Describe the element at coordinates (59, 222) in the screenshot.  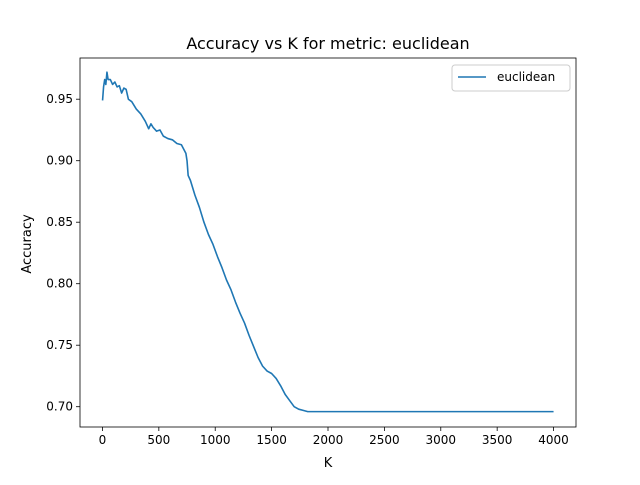
I see `y-tick-label: 0.85` at that location.